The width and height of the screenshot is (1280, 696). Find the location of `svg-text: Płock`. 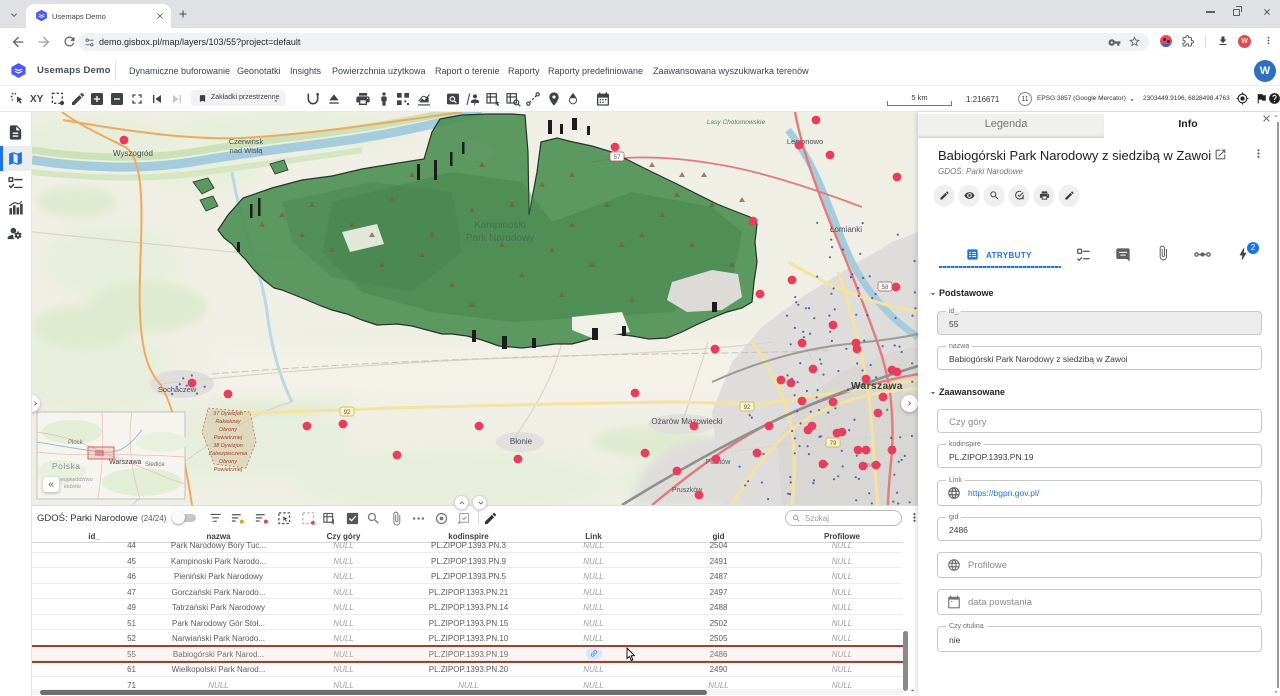

svg-text: Płock is located at coordinates (76, 443).